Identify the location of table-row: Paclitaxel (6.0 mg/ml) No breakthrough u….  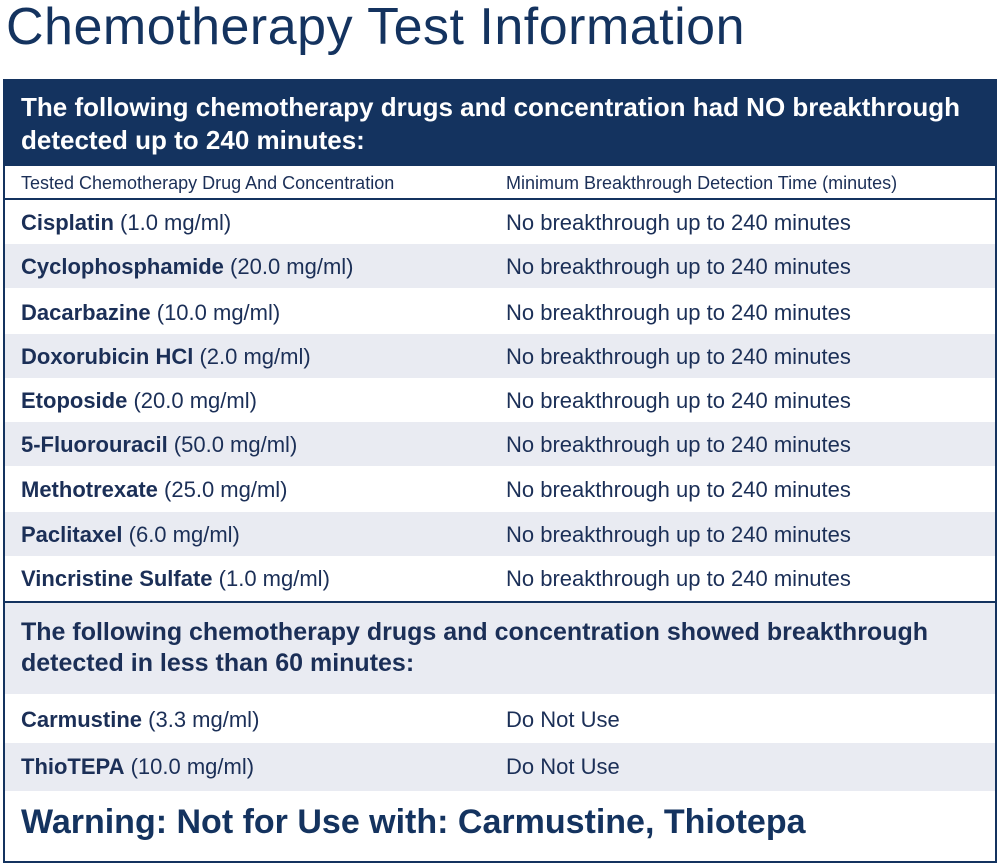
(500, 534).